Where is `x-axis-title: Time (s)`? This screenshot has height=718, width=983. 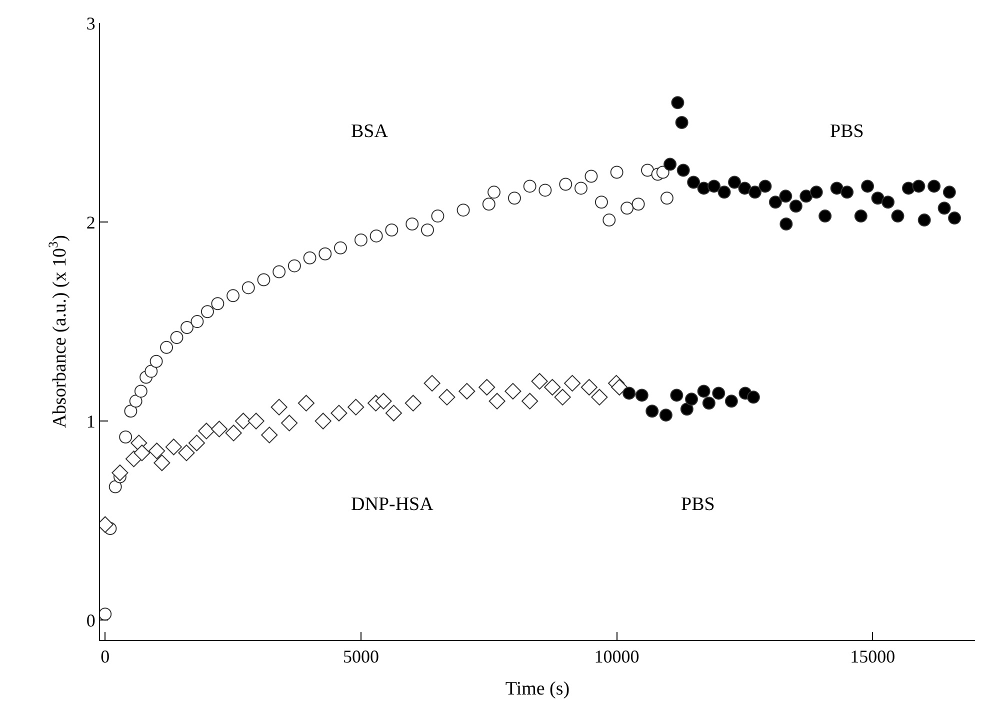 x-axis-title: Time (s) is located at coordinates (537, 689).